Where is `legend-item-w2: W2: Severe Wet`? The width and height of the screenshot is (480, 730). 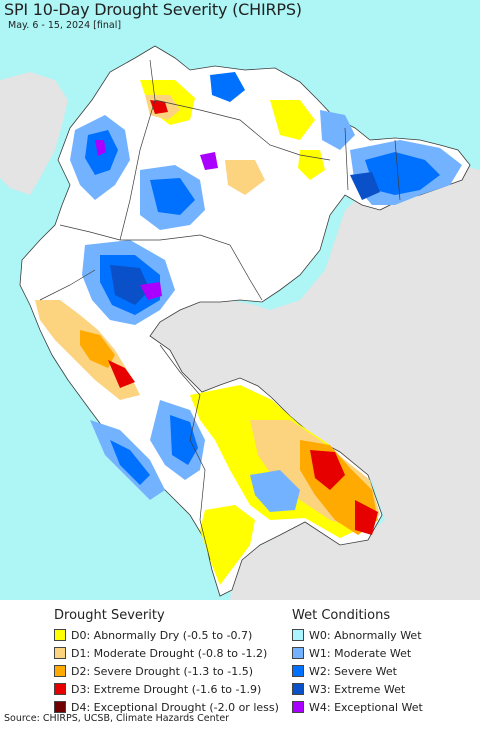
legend-item-w2: W2: Severe Wet is located at coordinates (357, 671).